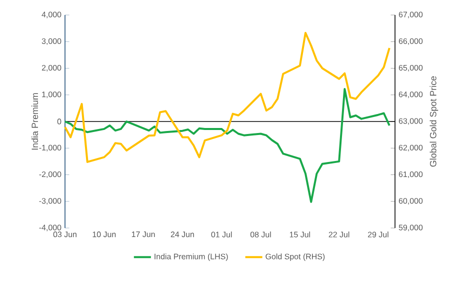  What do you see at coordinates (34, 121) in the screenshot?
I see `y-axis-title: India Premium` at bounding box center [34, 121].